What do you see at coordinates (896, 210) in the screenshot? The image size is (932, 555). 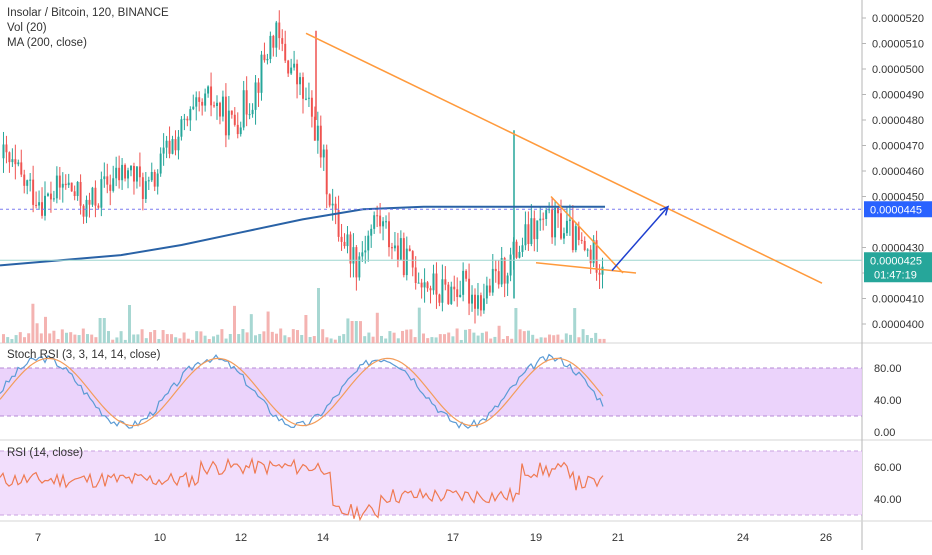 I see `level-price-label: 0.0000445` at bounding box center [896, 210].